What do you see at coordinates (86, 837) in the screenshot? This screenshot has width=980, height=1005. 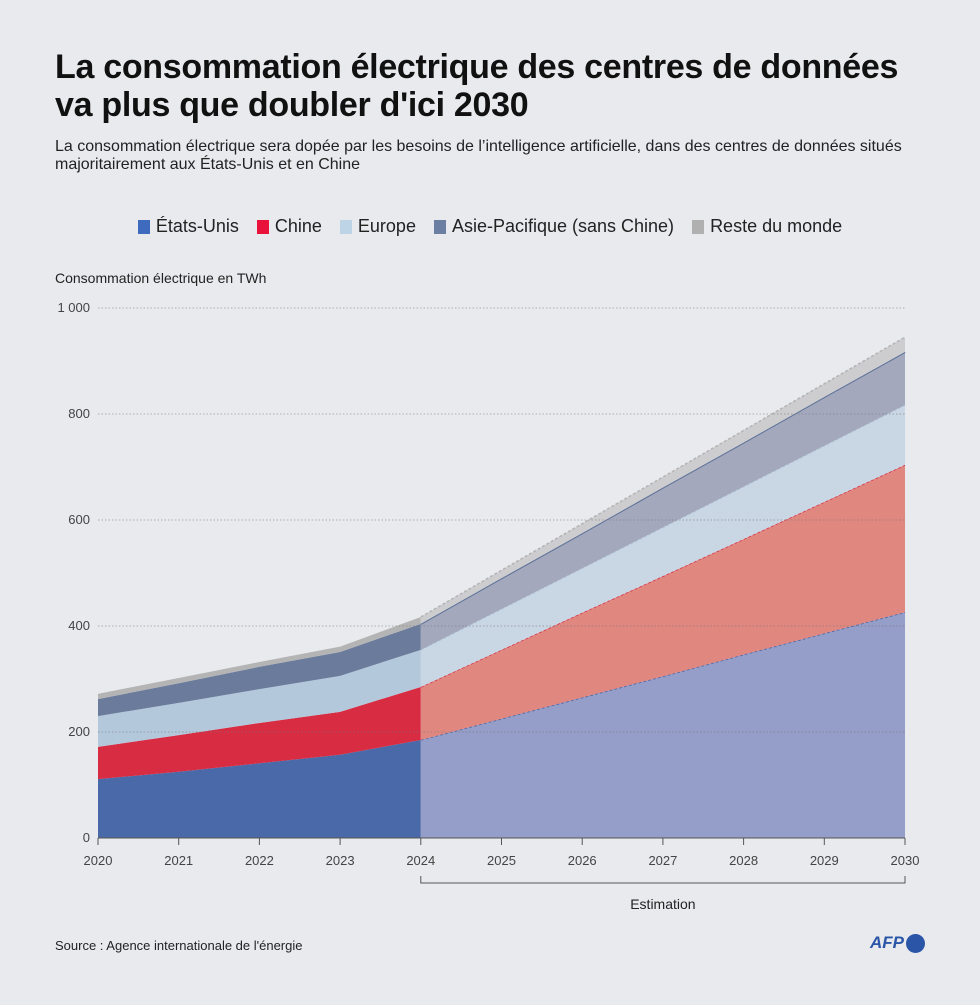 I see `y-tick-label: 0` at bounding box center [86, 837].